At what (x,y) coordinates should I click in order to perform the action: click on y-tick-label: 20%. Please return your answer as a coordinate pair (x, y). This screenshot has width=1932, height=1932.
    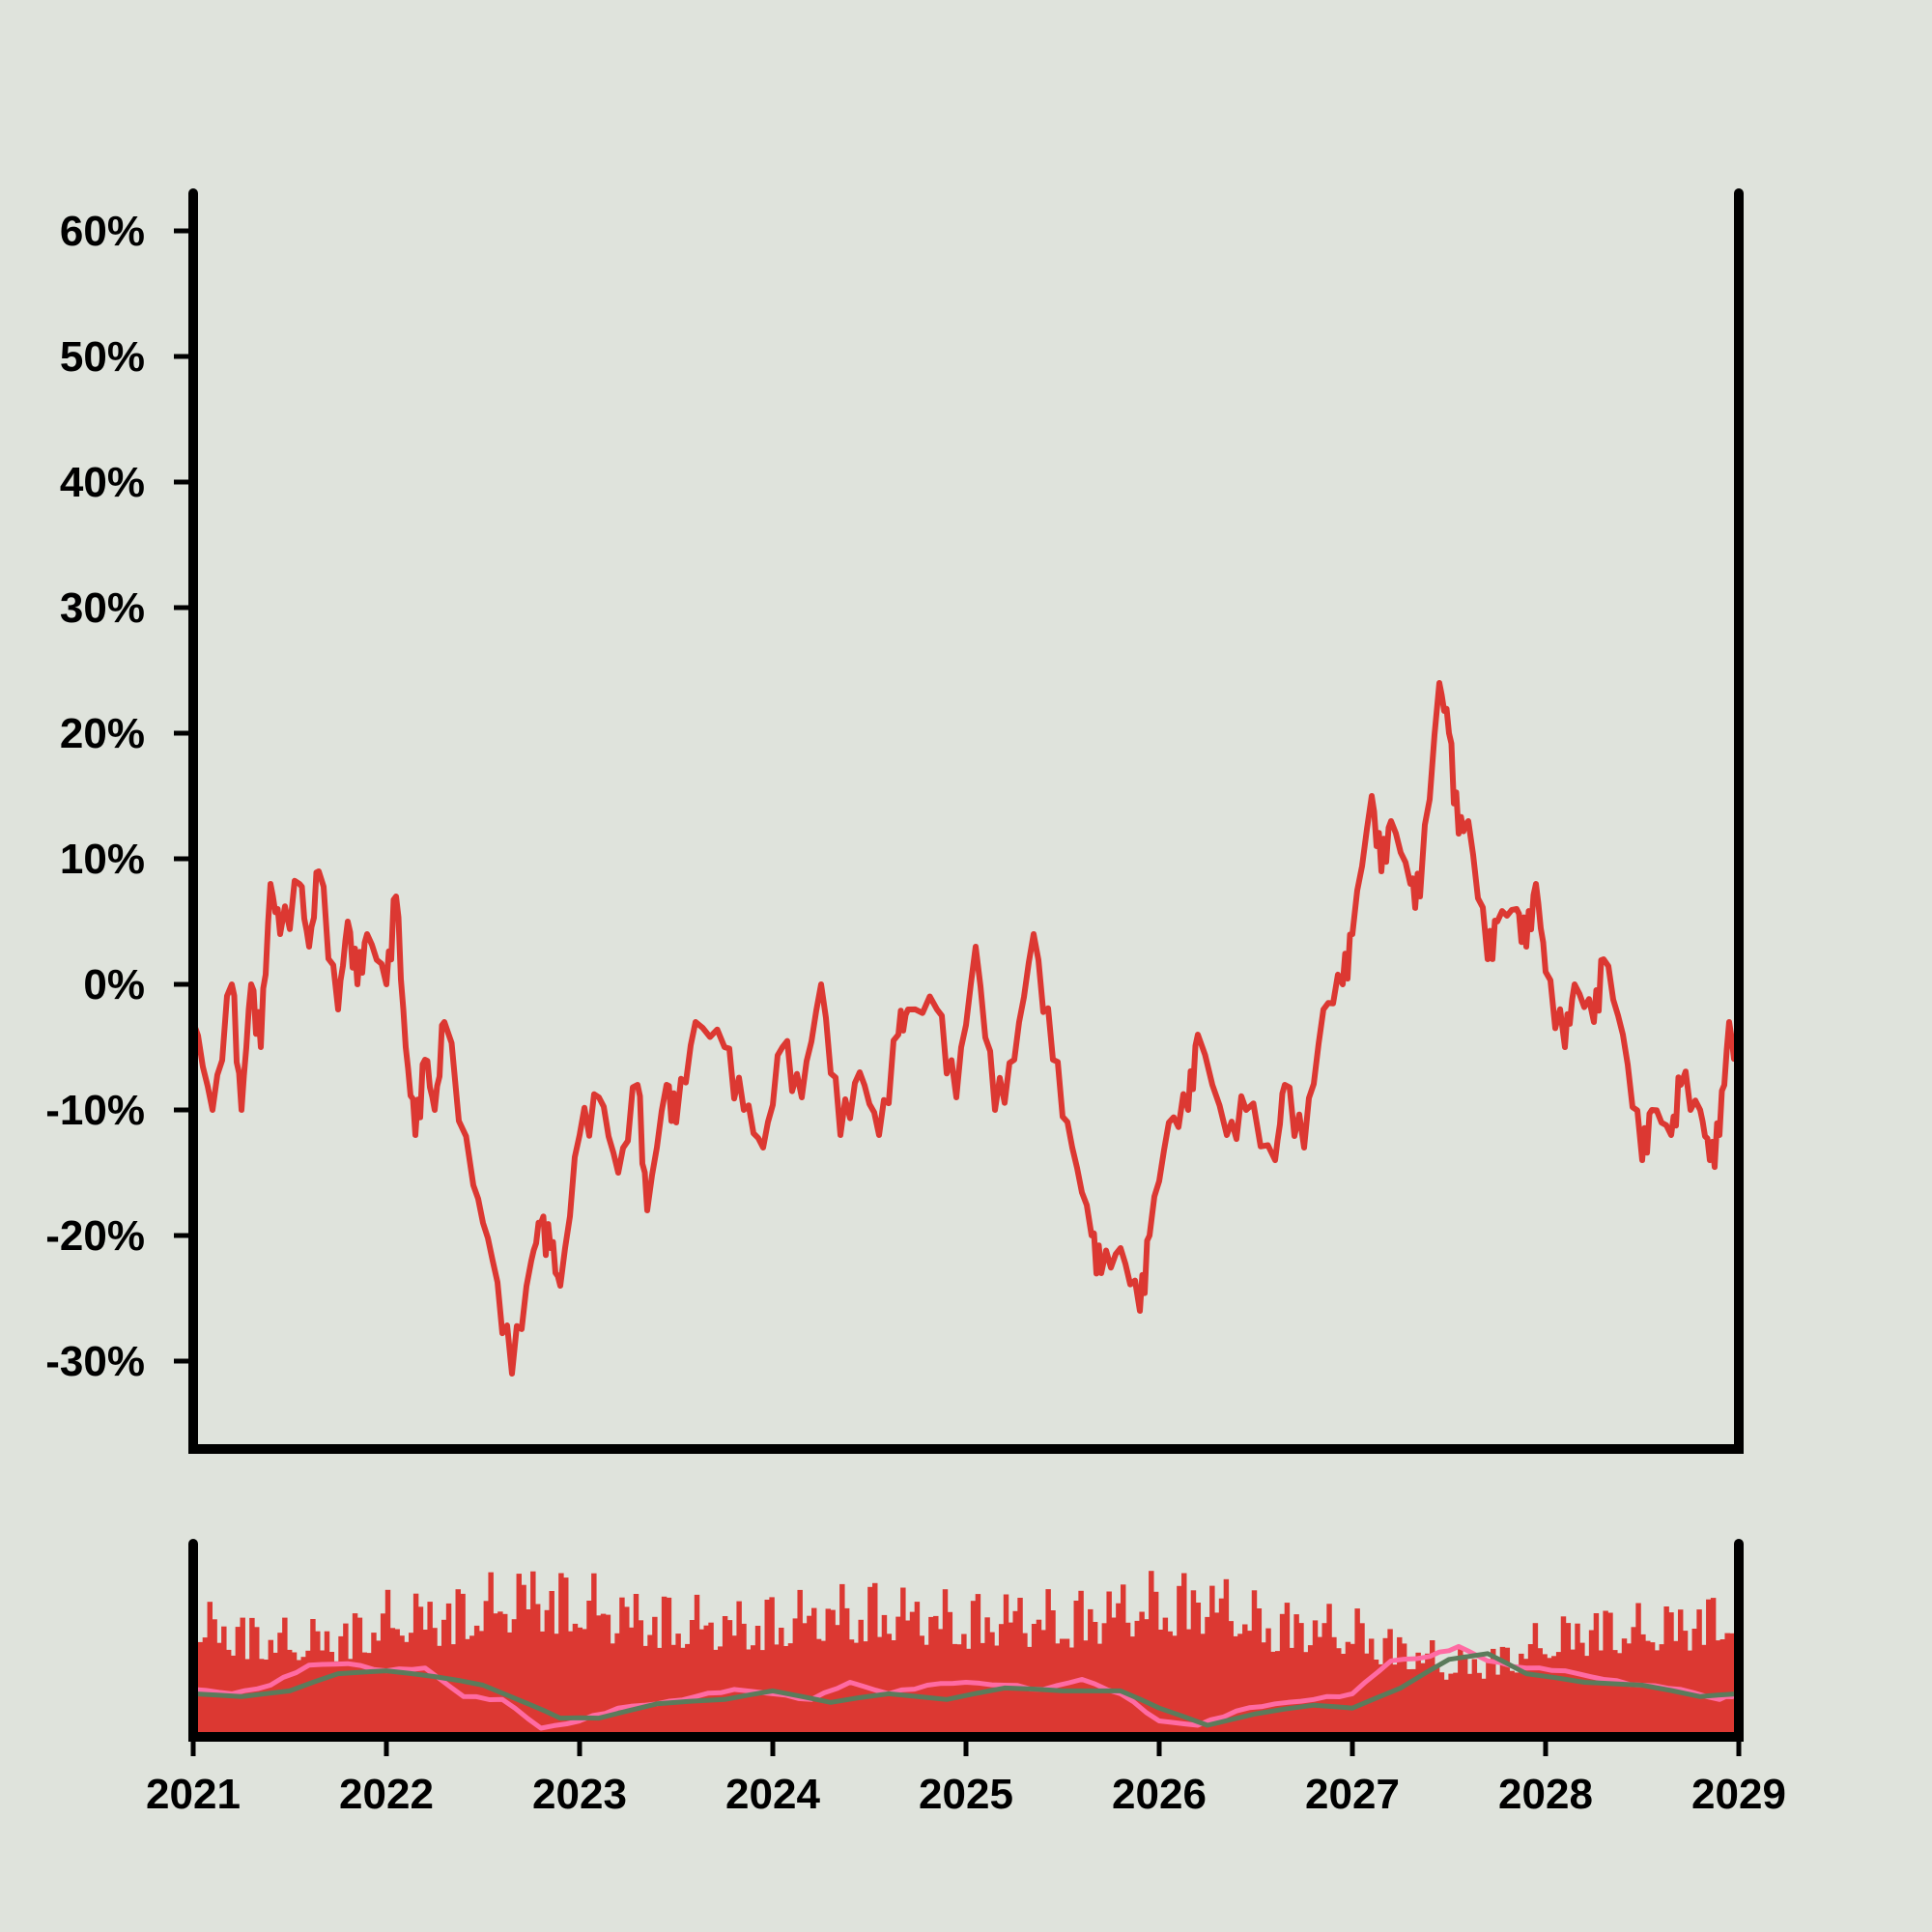
    Looking at the image, I should click on (102, 733).